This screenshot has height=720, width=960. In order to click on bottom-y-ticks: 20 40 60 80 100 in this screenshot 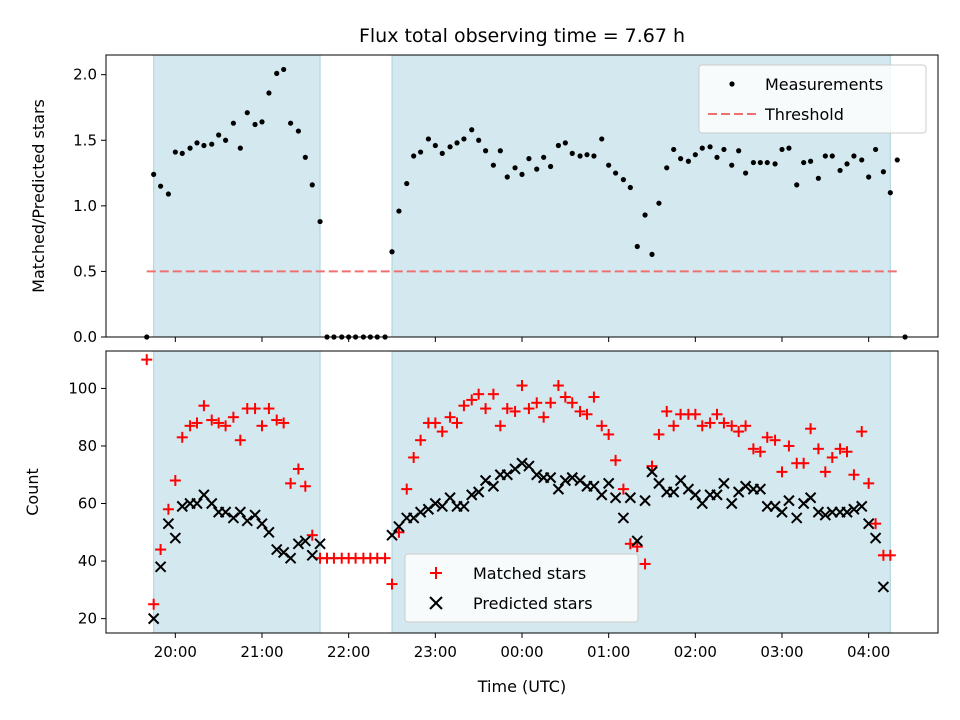, I will do `click(87, 503)`.